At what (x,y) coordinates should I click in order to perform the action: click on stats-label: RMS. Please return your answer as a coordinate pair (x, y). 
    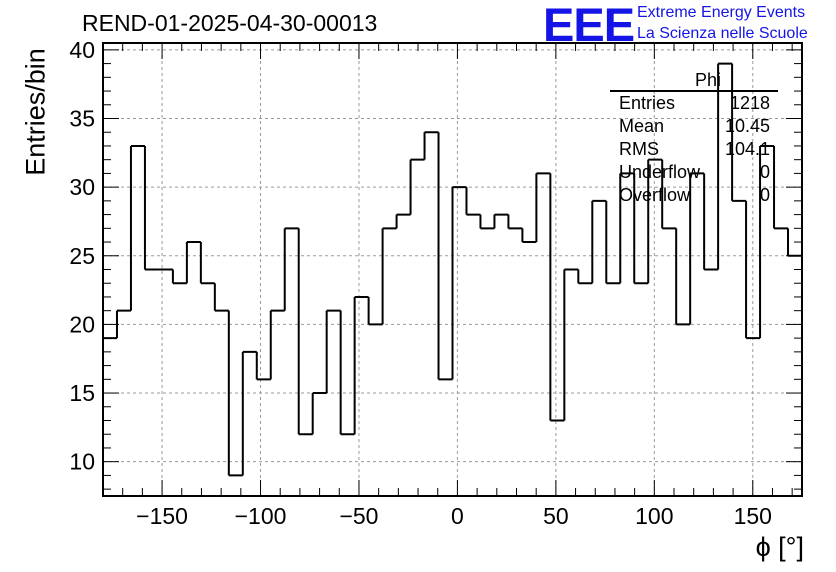
    Looking at the image, I should click on (639, 149).